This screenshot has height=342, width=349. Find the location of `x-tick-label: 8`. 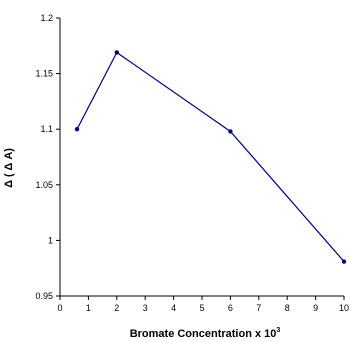

x-tick-label: 8 is located at coordinates (287, 308).